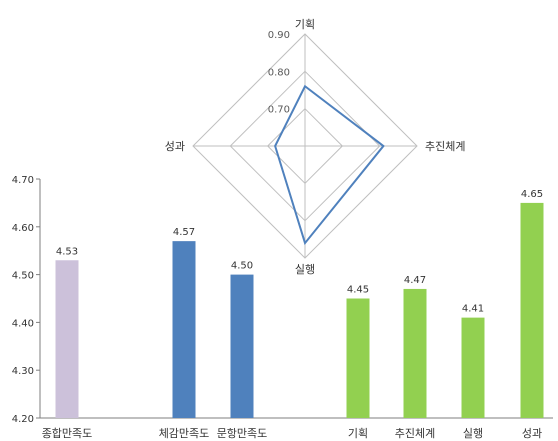  What do you see at coordinates (445, 146) in the screenshot?
I see `radar-axis-label: 추진체계` at bounding box center [445, 146].